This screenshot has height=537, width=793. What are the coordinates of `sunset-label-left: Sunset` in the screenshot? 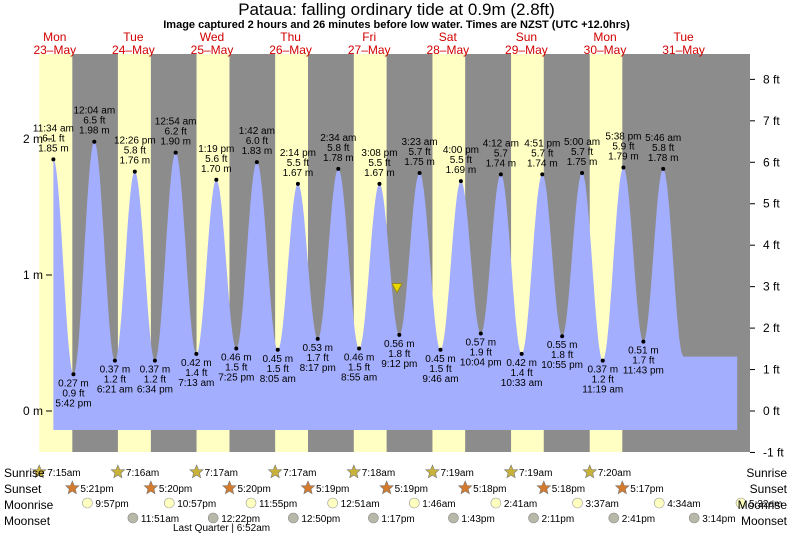 It's located at (23, 489).